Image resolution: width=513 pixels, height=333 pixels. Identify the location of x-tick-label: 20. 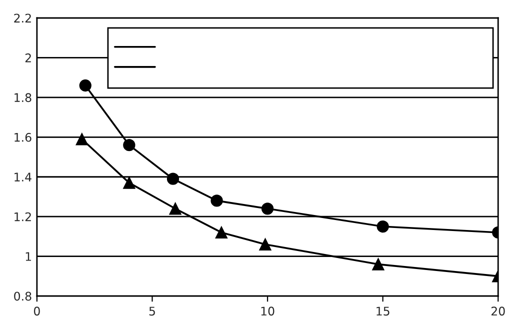
(498, 311).